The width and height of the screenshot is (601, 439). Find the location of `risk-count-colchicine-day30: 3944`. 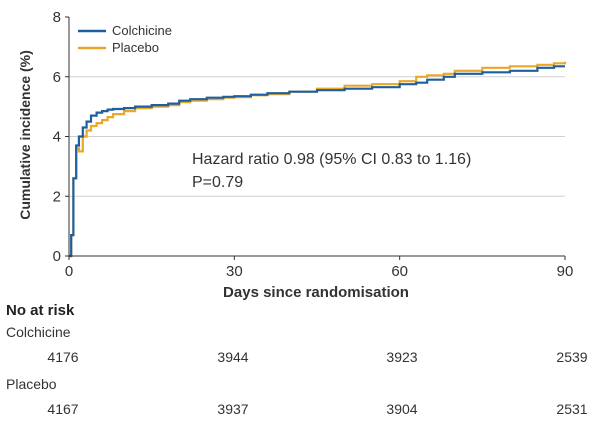

risk-count-colchicine-day30: 3944 is located at coordinates (233, 357).